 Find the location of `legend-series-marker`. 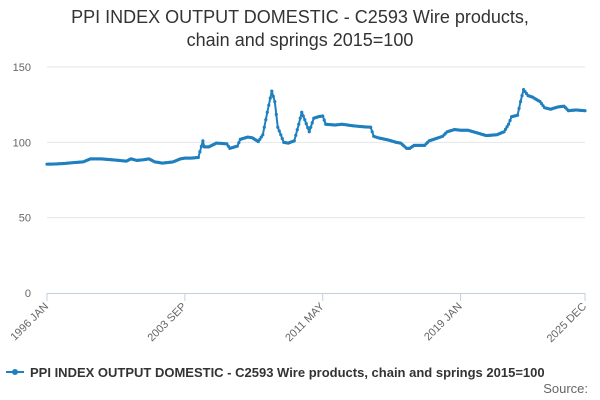

legend-series-marker is located at coordinates (15, 372).